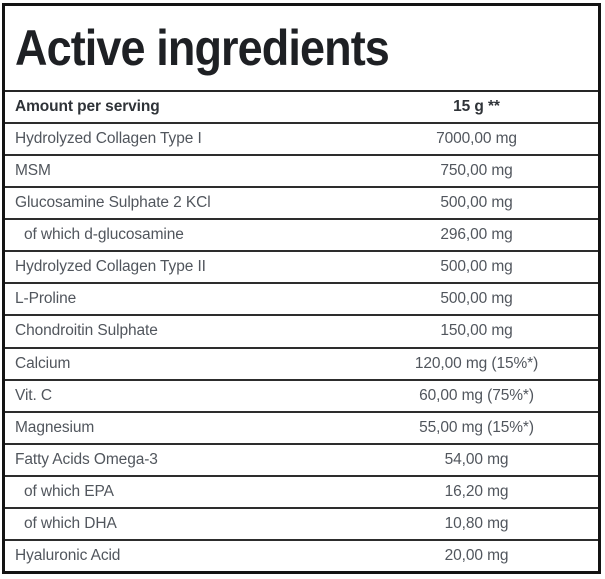 The height and width of the screenshot is (579, 605). What do you see at coordinates (476, 331) in the screenshot?
I see `row-value: 150,00 mg` at bounding box center [476, 331].